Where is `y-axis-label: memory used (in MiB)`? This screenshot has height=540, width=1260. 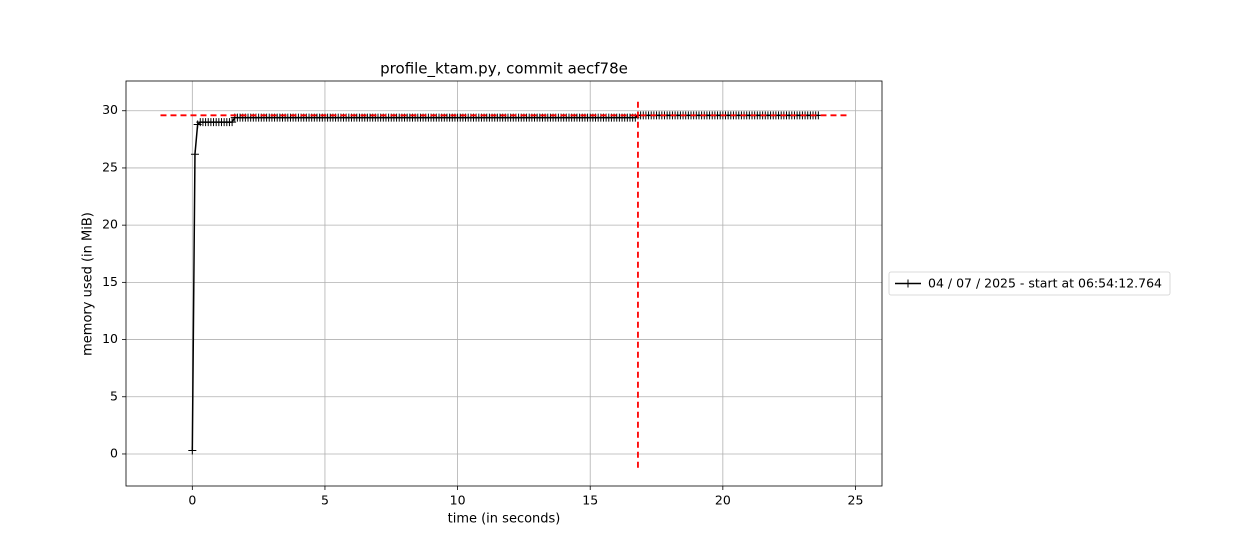
y-axis-label: memory used (in MiB) is located at coordinates (88, 284).